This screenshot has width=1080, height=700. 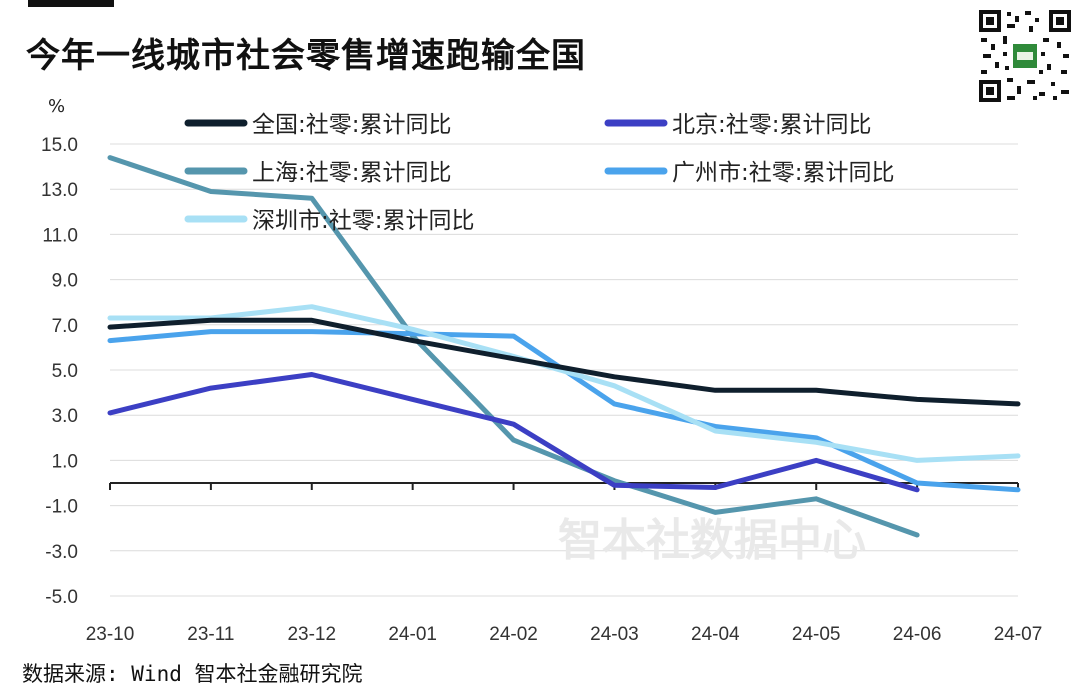 What do you see at coordinates (311, 634) in the screenshot?
I see `x-tick-label: 23-12` at bounding box center [311, 634].